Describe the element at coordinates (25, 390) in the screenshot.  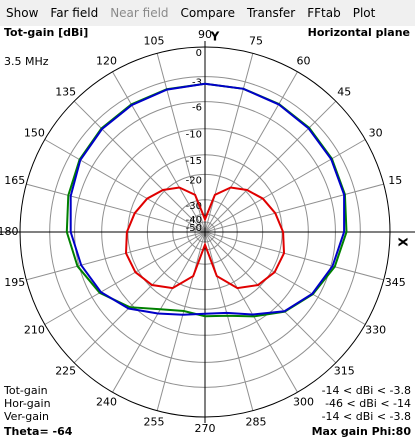
I see `legend-label: Tot-gain` at that location.